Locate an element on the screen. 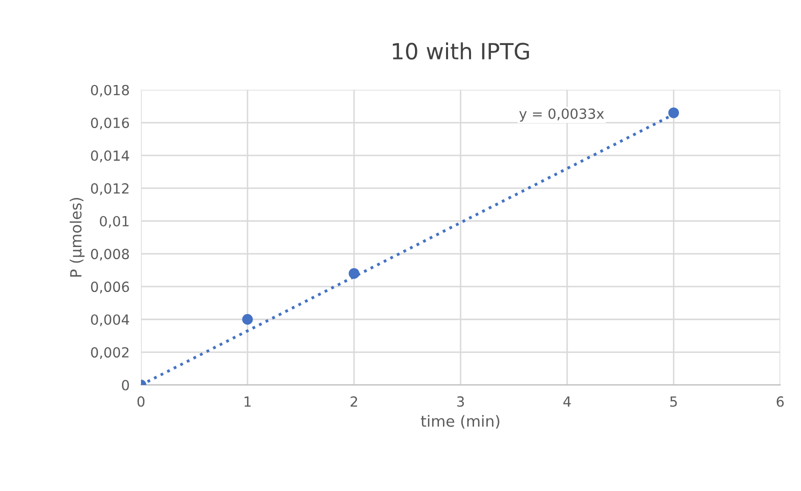  y-tick-label: 0,002 is located at coordinates (109, 353).